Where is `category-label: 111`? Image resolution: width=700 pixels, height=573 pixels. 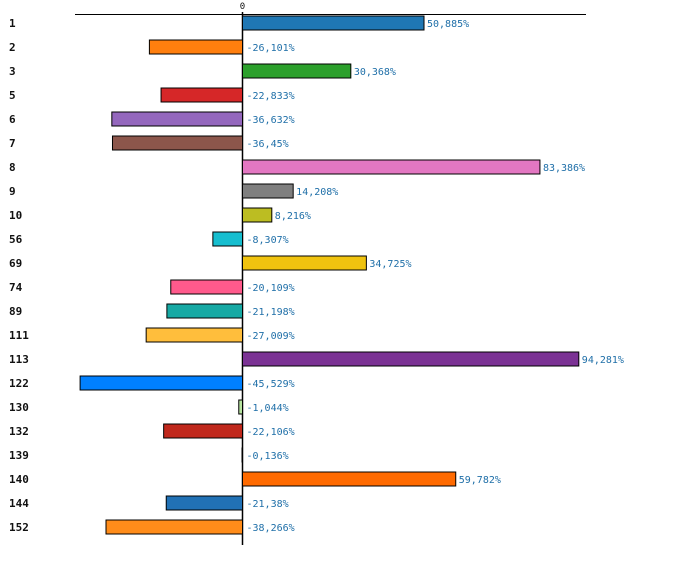 category-label: 111 is located at coordinates (19, 335).